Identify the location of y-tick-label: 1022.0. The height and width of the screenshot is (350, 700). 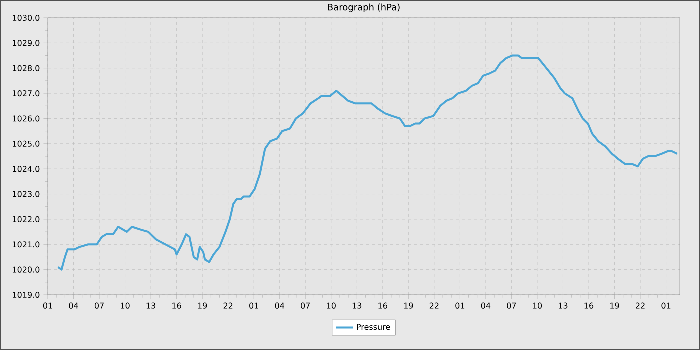
(26, 219).